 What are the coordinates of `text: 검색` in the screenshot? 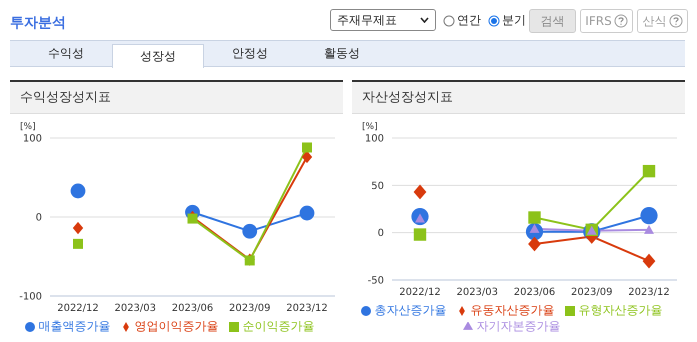 It's located at (552, 21).